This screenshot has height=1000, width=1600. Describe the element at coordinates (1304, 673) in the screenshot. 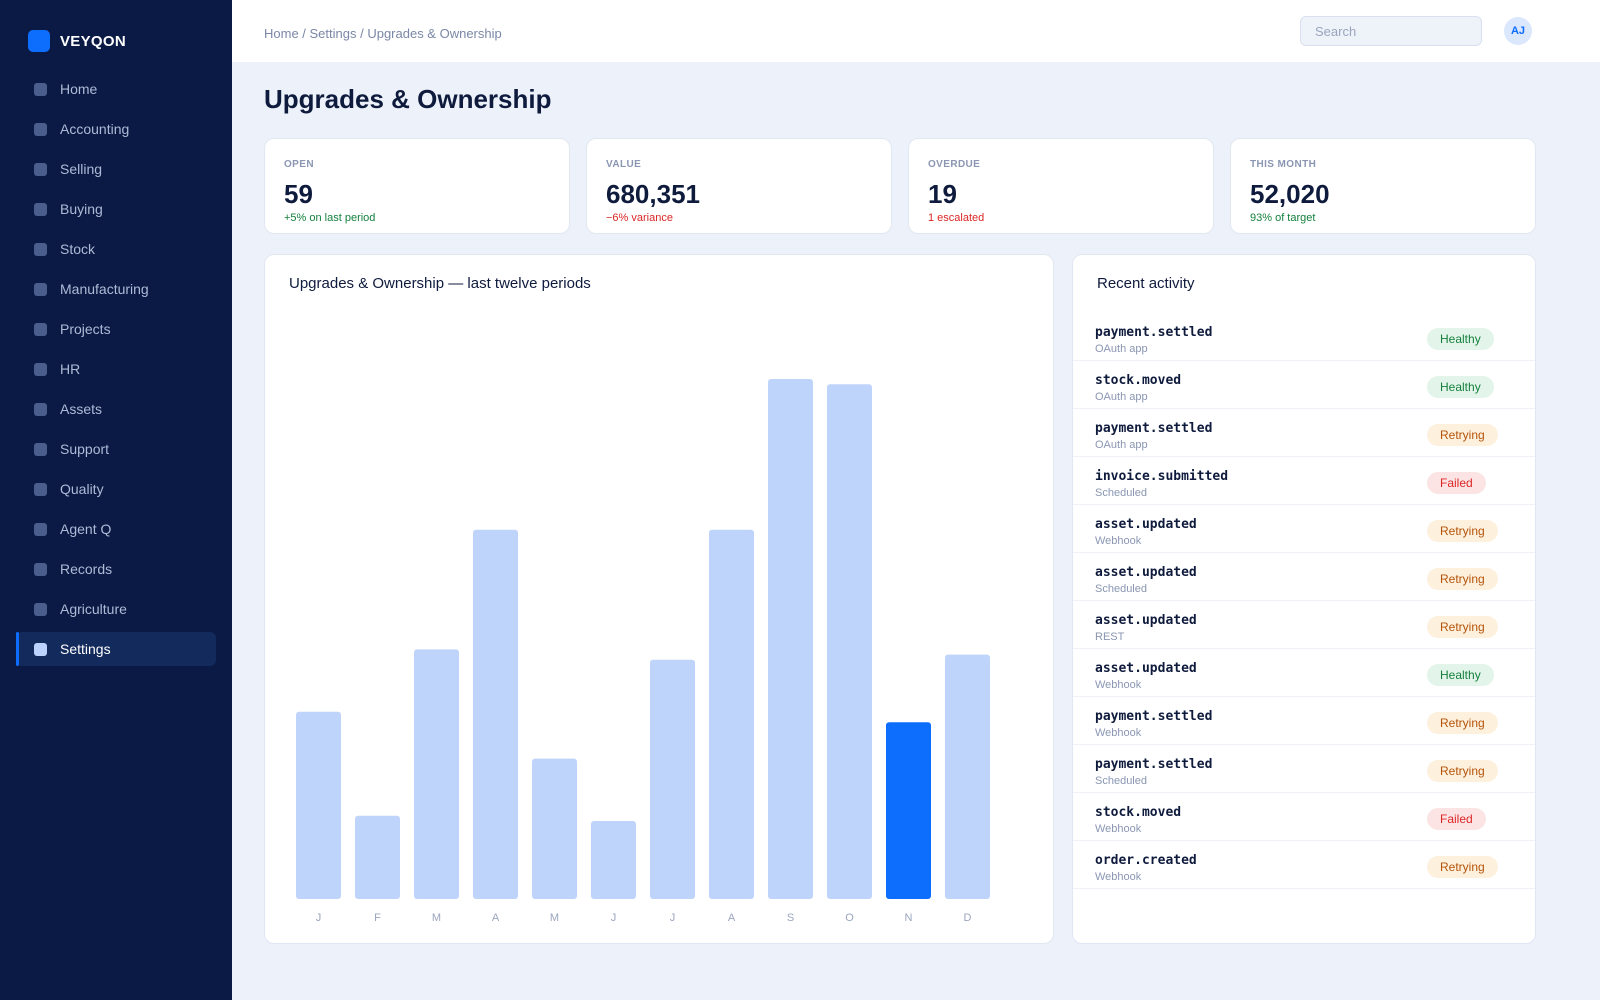

I see `activity-row: asset.updated Webhook Healthy` at that location.